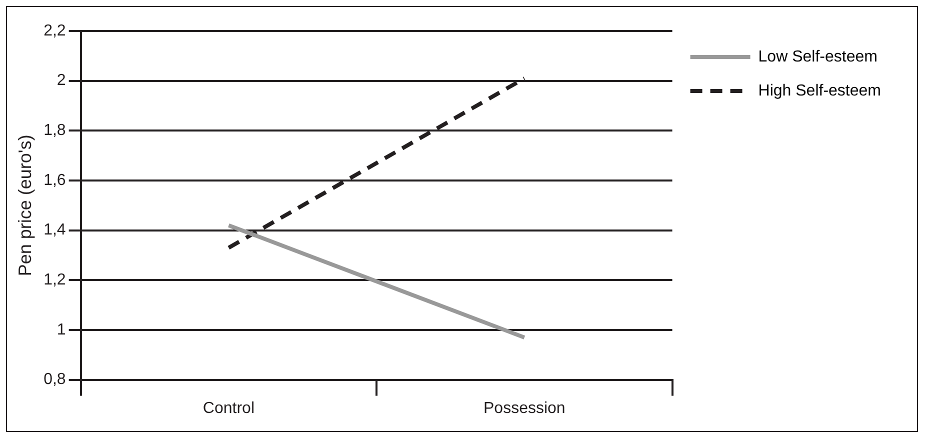 This screenshot has width=926, height=440. I want to click on y-tick-label: 0,8, so click(55, 379).